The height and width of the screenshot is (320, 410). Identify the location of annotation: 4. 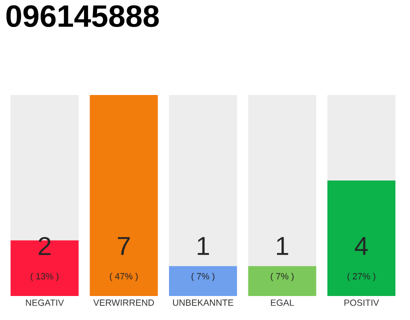
(361, 246).